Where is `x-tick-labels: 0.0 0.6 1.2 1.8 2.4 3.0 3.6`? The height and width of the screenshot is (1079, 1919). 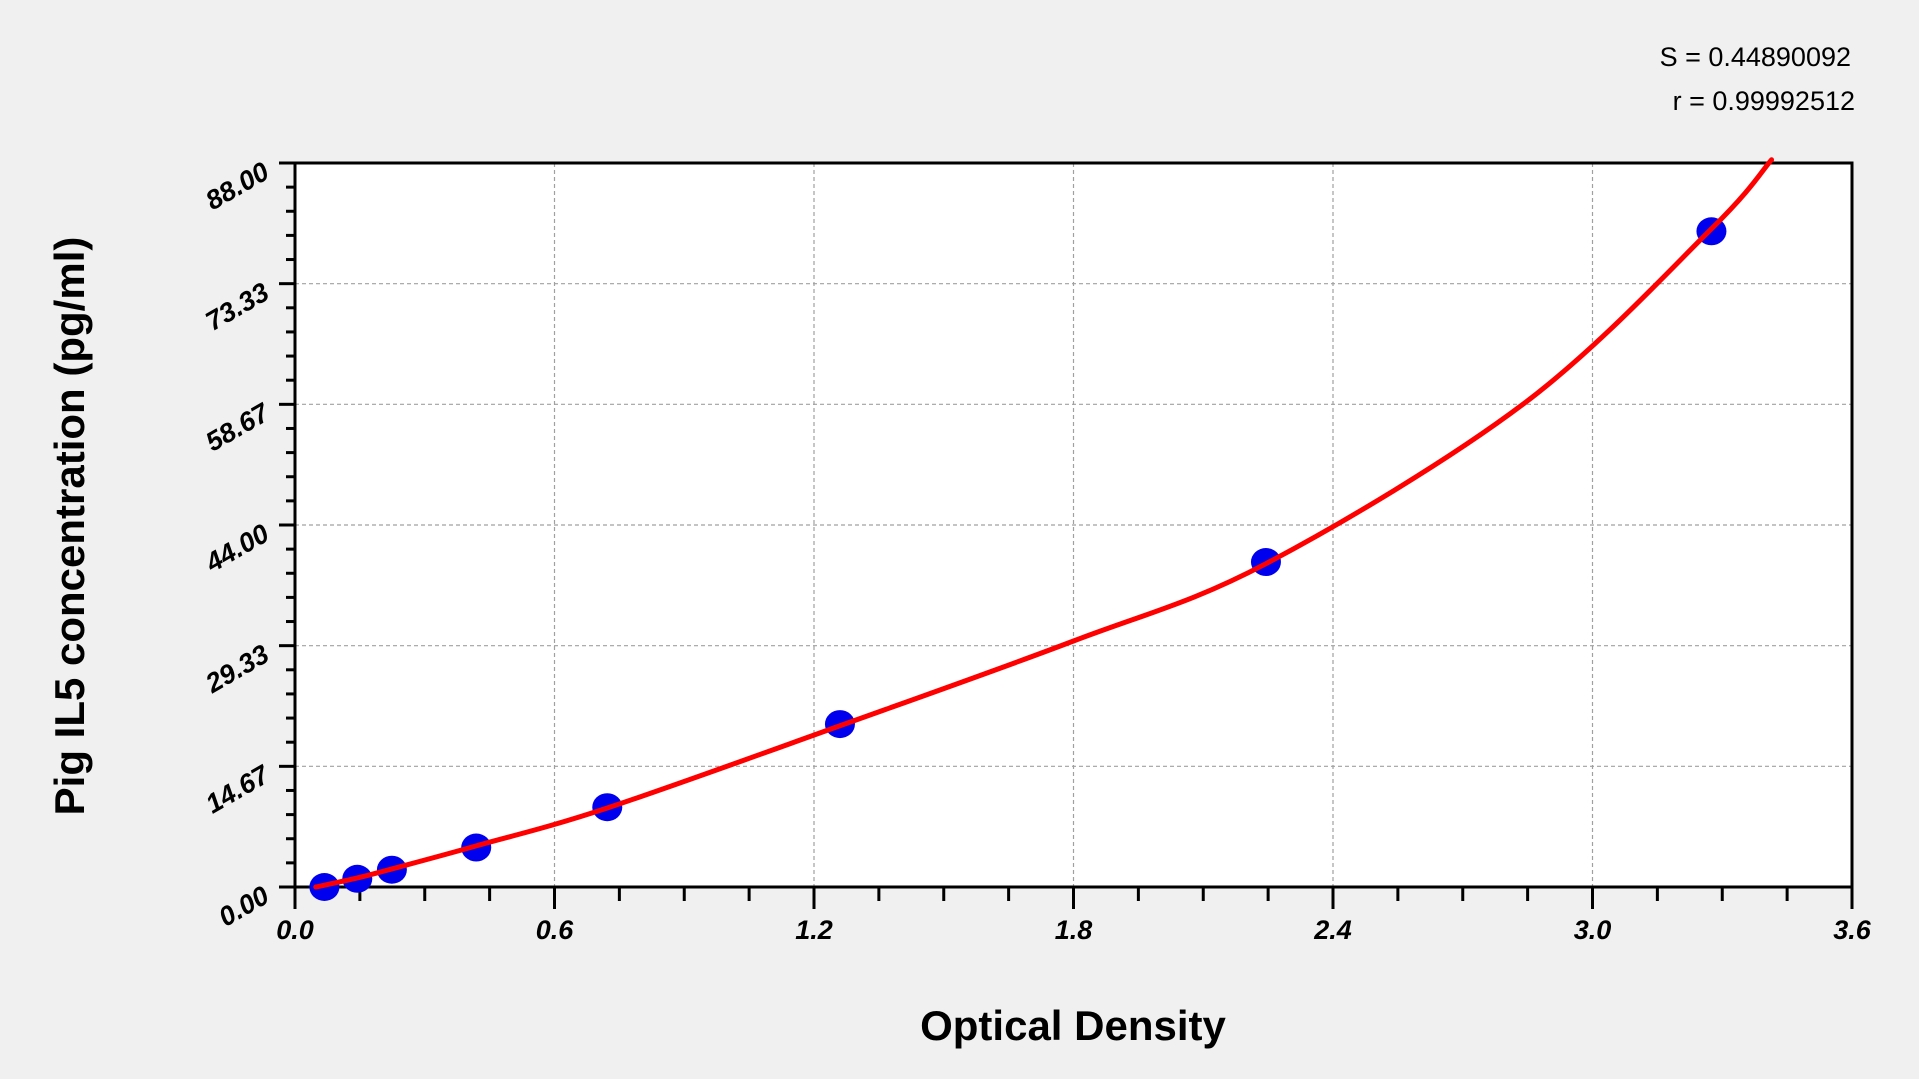 x-tick-labels: 0.0 0.6 1.2 1.8 2.4 3.0 3.6 is located at coordinates (1074, 930).